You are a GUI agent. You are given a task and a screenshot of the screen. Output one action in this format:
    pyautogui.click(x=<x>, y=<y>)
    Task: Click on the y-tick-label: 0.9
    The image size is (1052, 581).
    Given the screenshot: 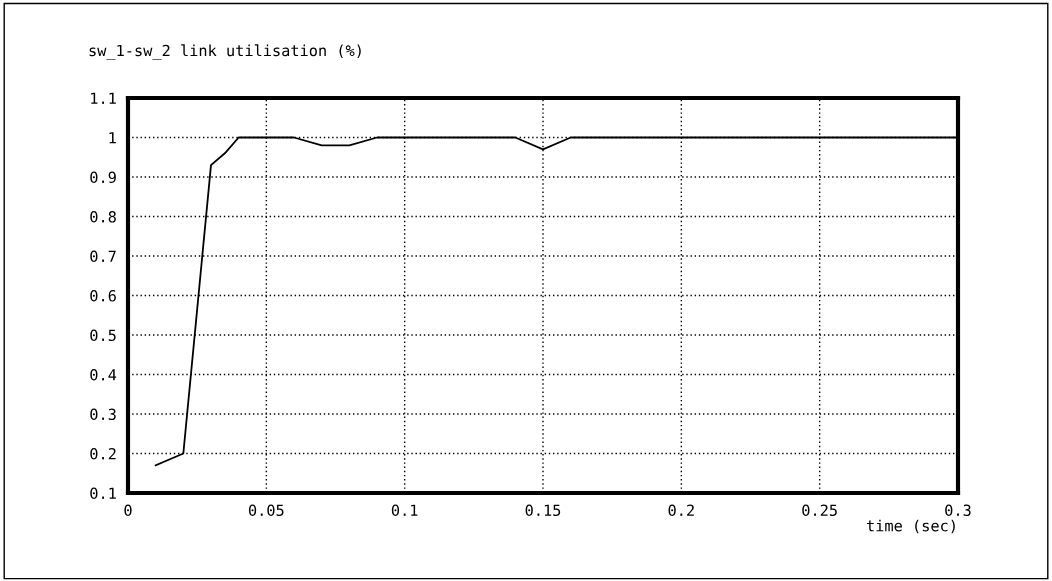 What is the action you would take?
    pyautogui.click(x=103, y=177)
    